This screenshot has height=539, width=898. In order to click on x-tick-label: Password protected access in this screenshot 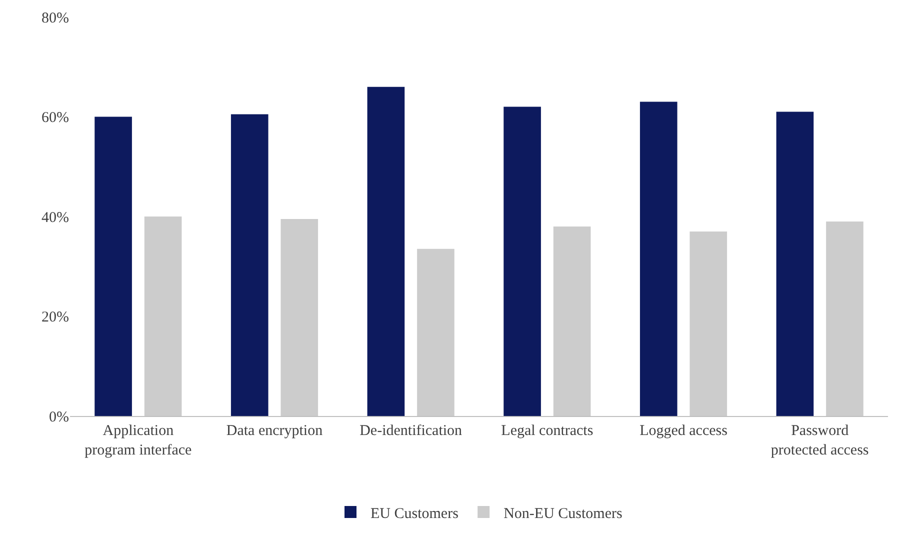, I will do `click(819, 440)`.